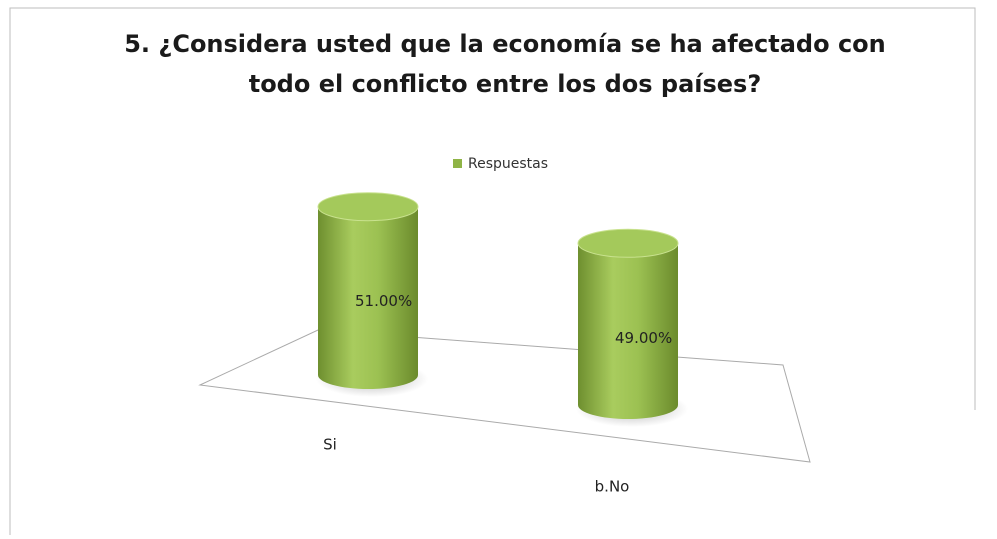 Image resolution: width=997 pixels, height=539 pixels. I want to click on chart-title: todo el conflicto entre los dos países?, so click(505, 84).